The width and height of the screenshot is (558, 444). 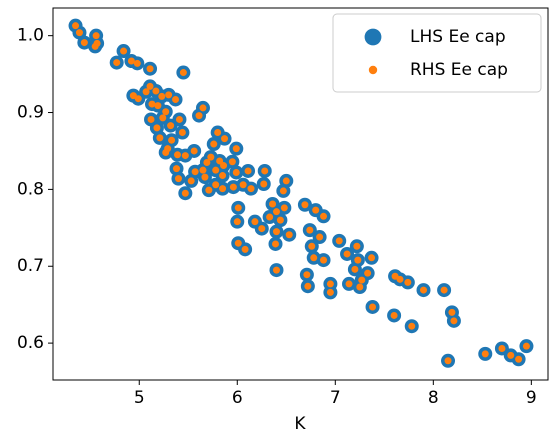 I want to click on legend-label: RHS Ee cap, so click(x=459, y=70).